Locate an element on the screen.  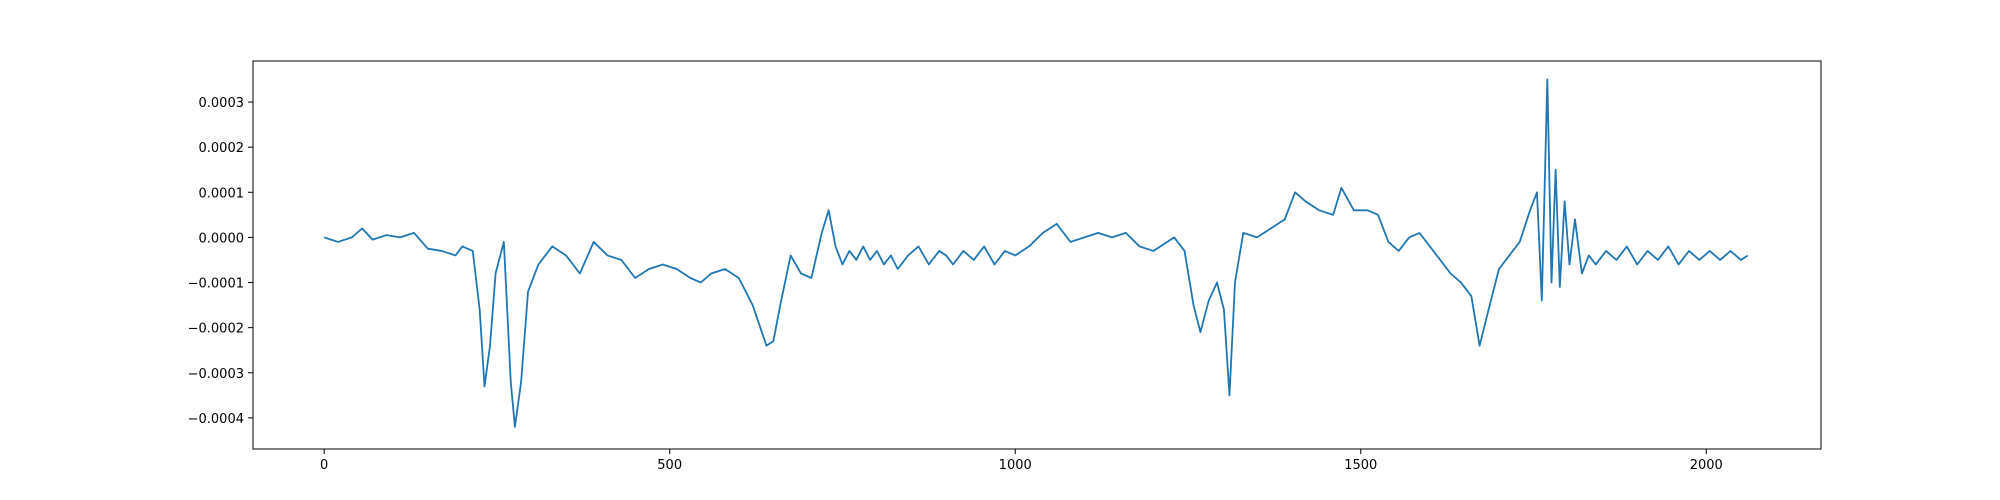
x-tick-label: 2000 is located at coordinates (1706, 465).